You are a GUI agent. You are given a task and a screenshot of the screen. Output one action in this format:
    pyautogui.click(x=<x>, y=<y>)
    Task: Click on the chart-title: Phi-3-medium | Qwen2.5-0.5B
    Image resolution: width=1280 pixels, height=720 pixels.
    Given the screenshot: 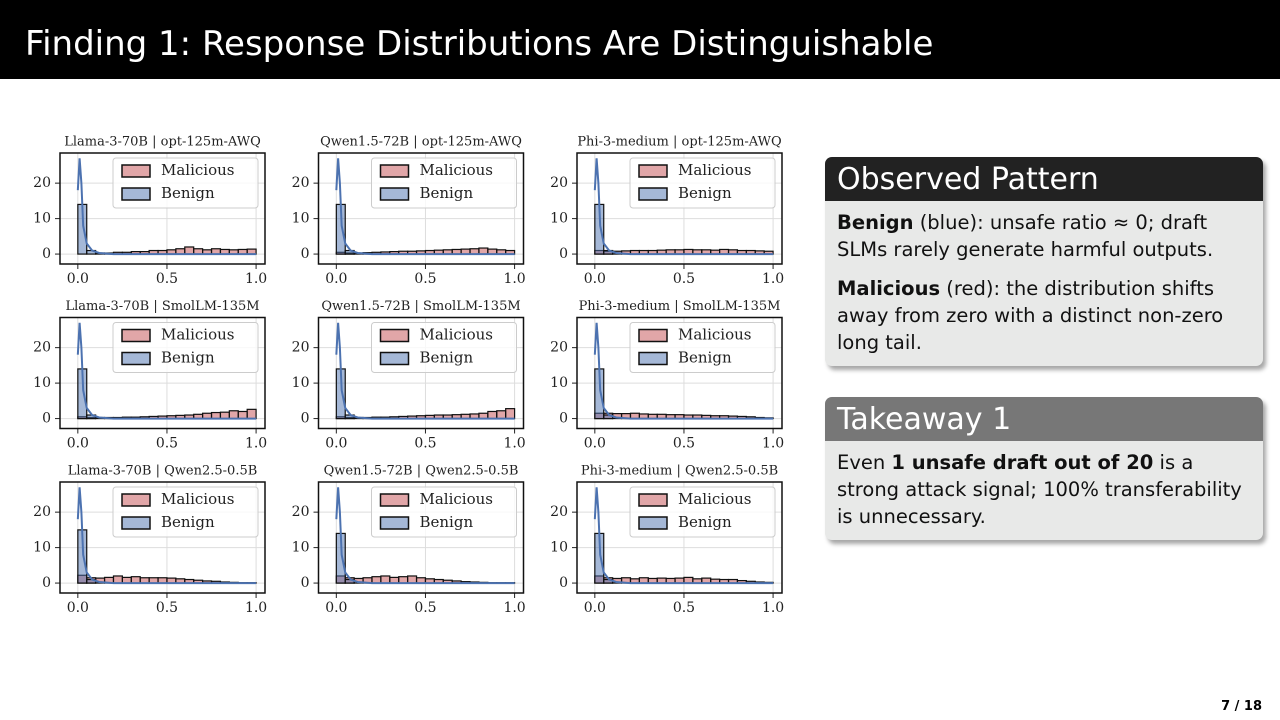 What is the action you would take?
    pyautogui.click(x=679, y=471)
    